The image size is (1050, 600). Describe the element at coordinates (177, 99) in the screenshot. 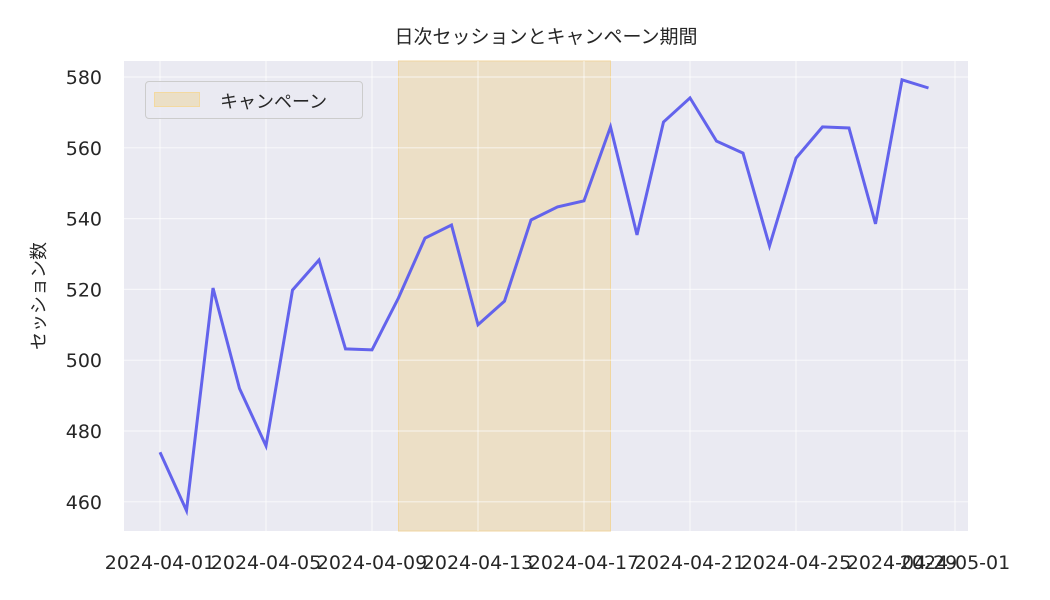

I see `legend-swatch-campaign` at that location.